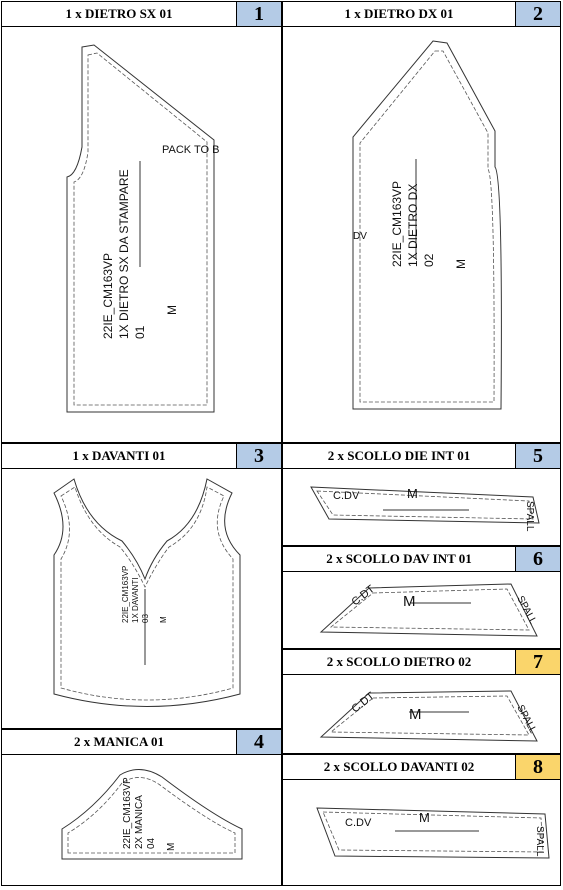 This screenshot has width=563, height=890. I want to click on piece-1-name: 1X DIETRO SX DA STAMPARE, so click(124, 254).